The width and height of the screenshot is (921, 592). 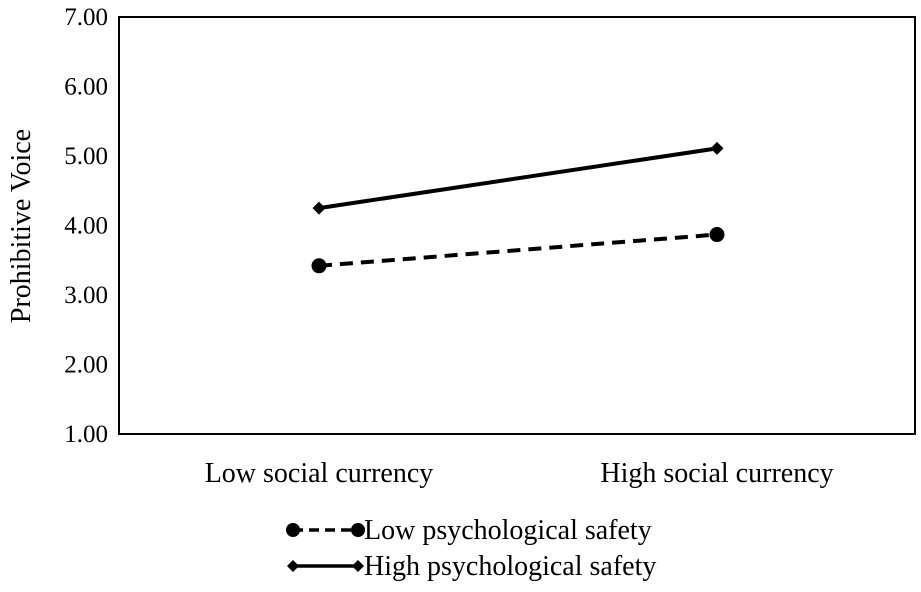 I want to click on legend-item-low-psychological-safety: Low psychological safety, so click(x=469, y=530).